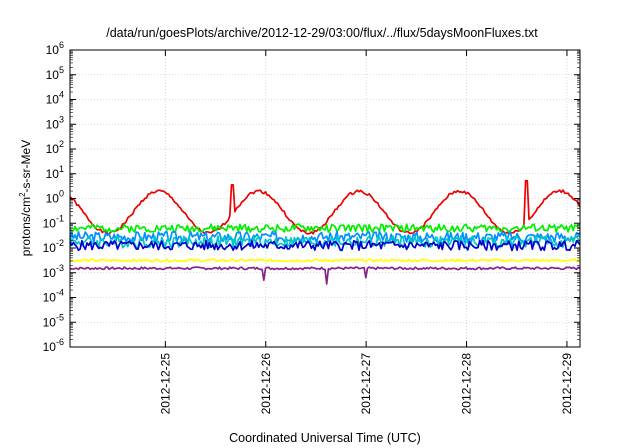 This screenshot has width=640, height=448. I want to click on y-tick-label: 10⁴, so click(55, 98).